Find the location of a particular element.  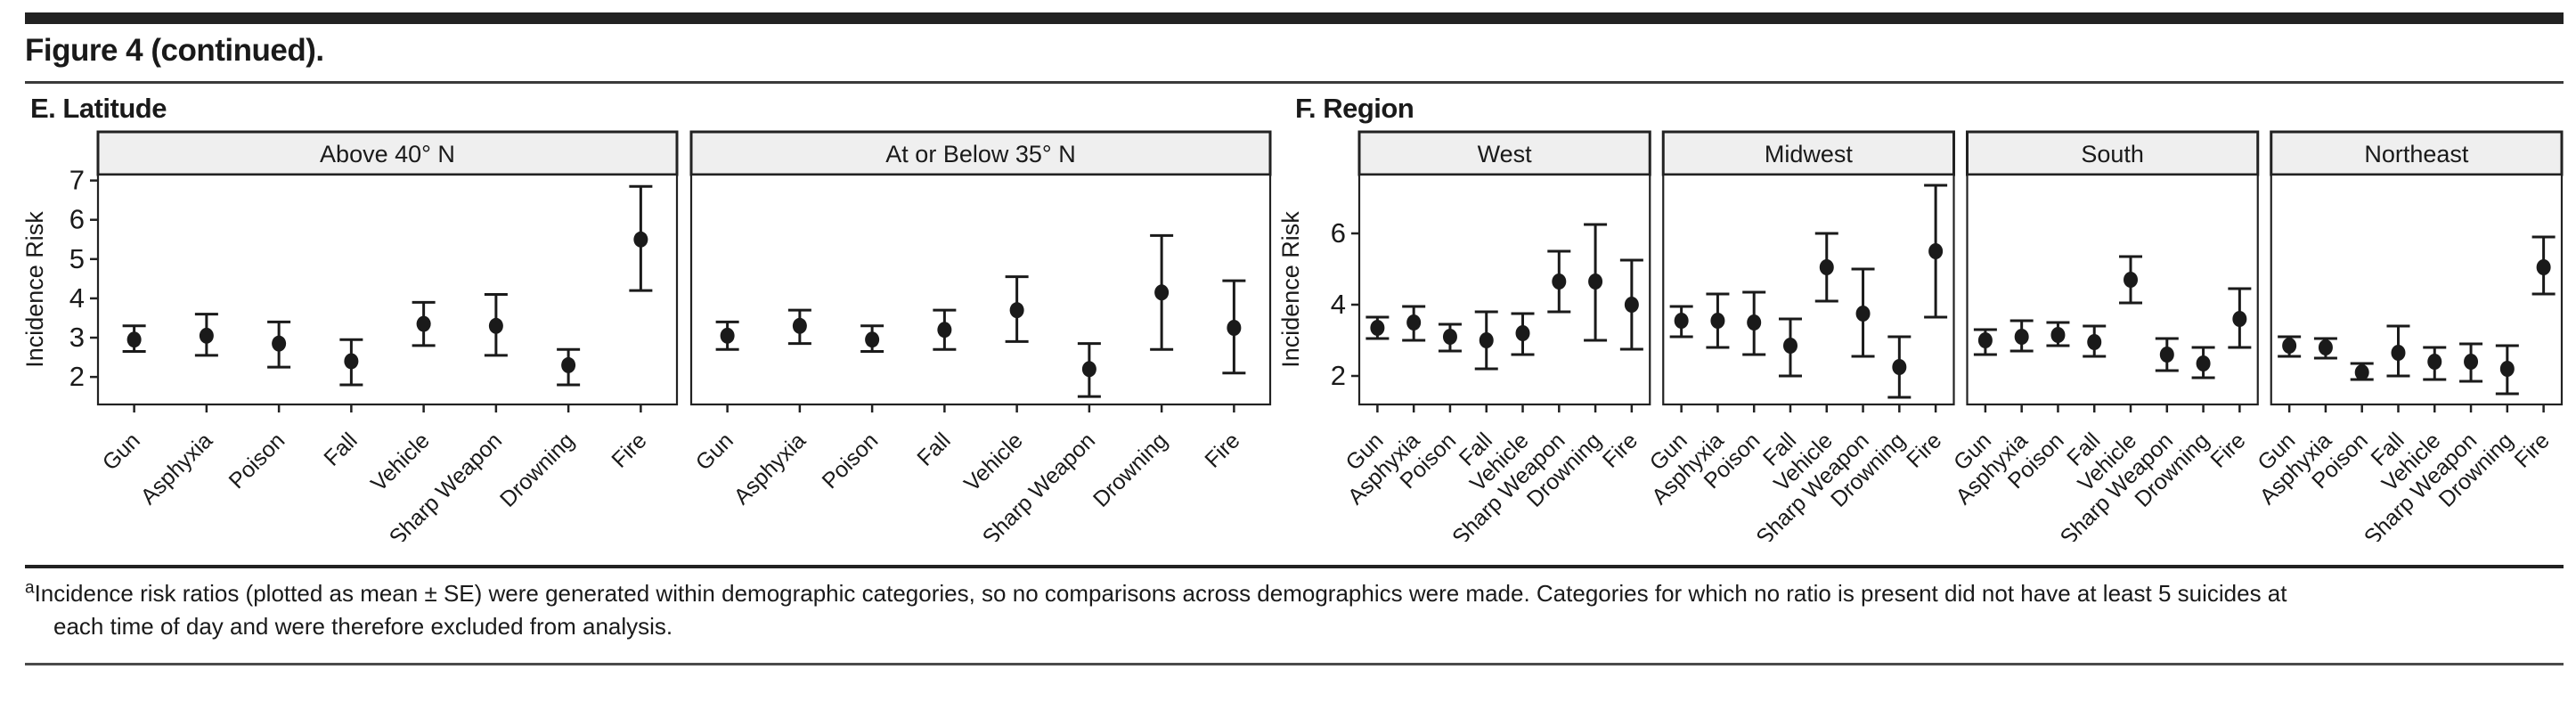

top-rule-bar is located at coordinates (1294, 18).